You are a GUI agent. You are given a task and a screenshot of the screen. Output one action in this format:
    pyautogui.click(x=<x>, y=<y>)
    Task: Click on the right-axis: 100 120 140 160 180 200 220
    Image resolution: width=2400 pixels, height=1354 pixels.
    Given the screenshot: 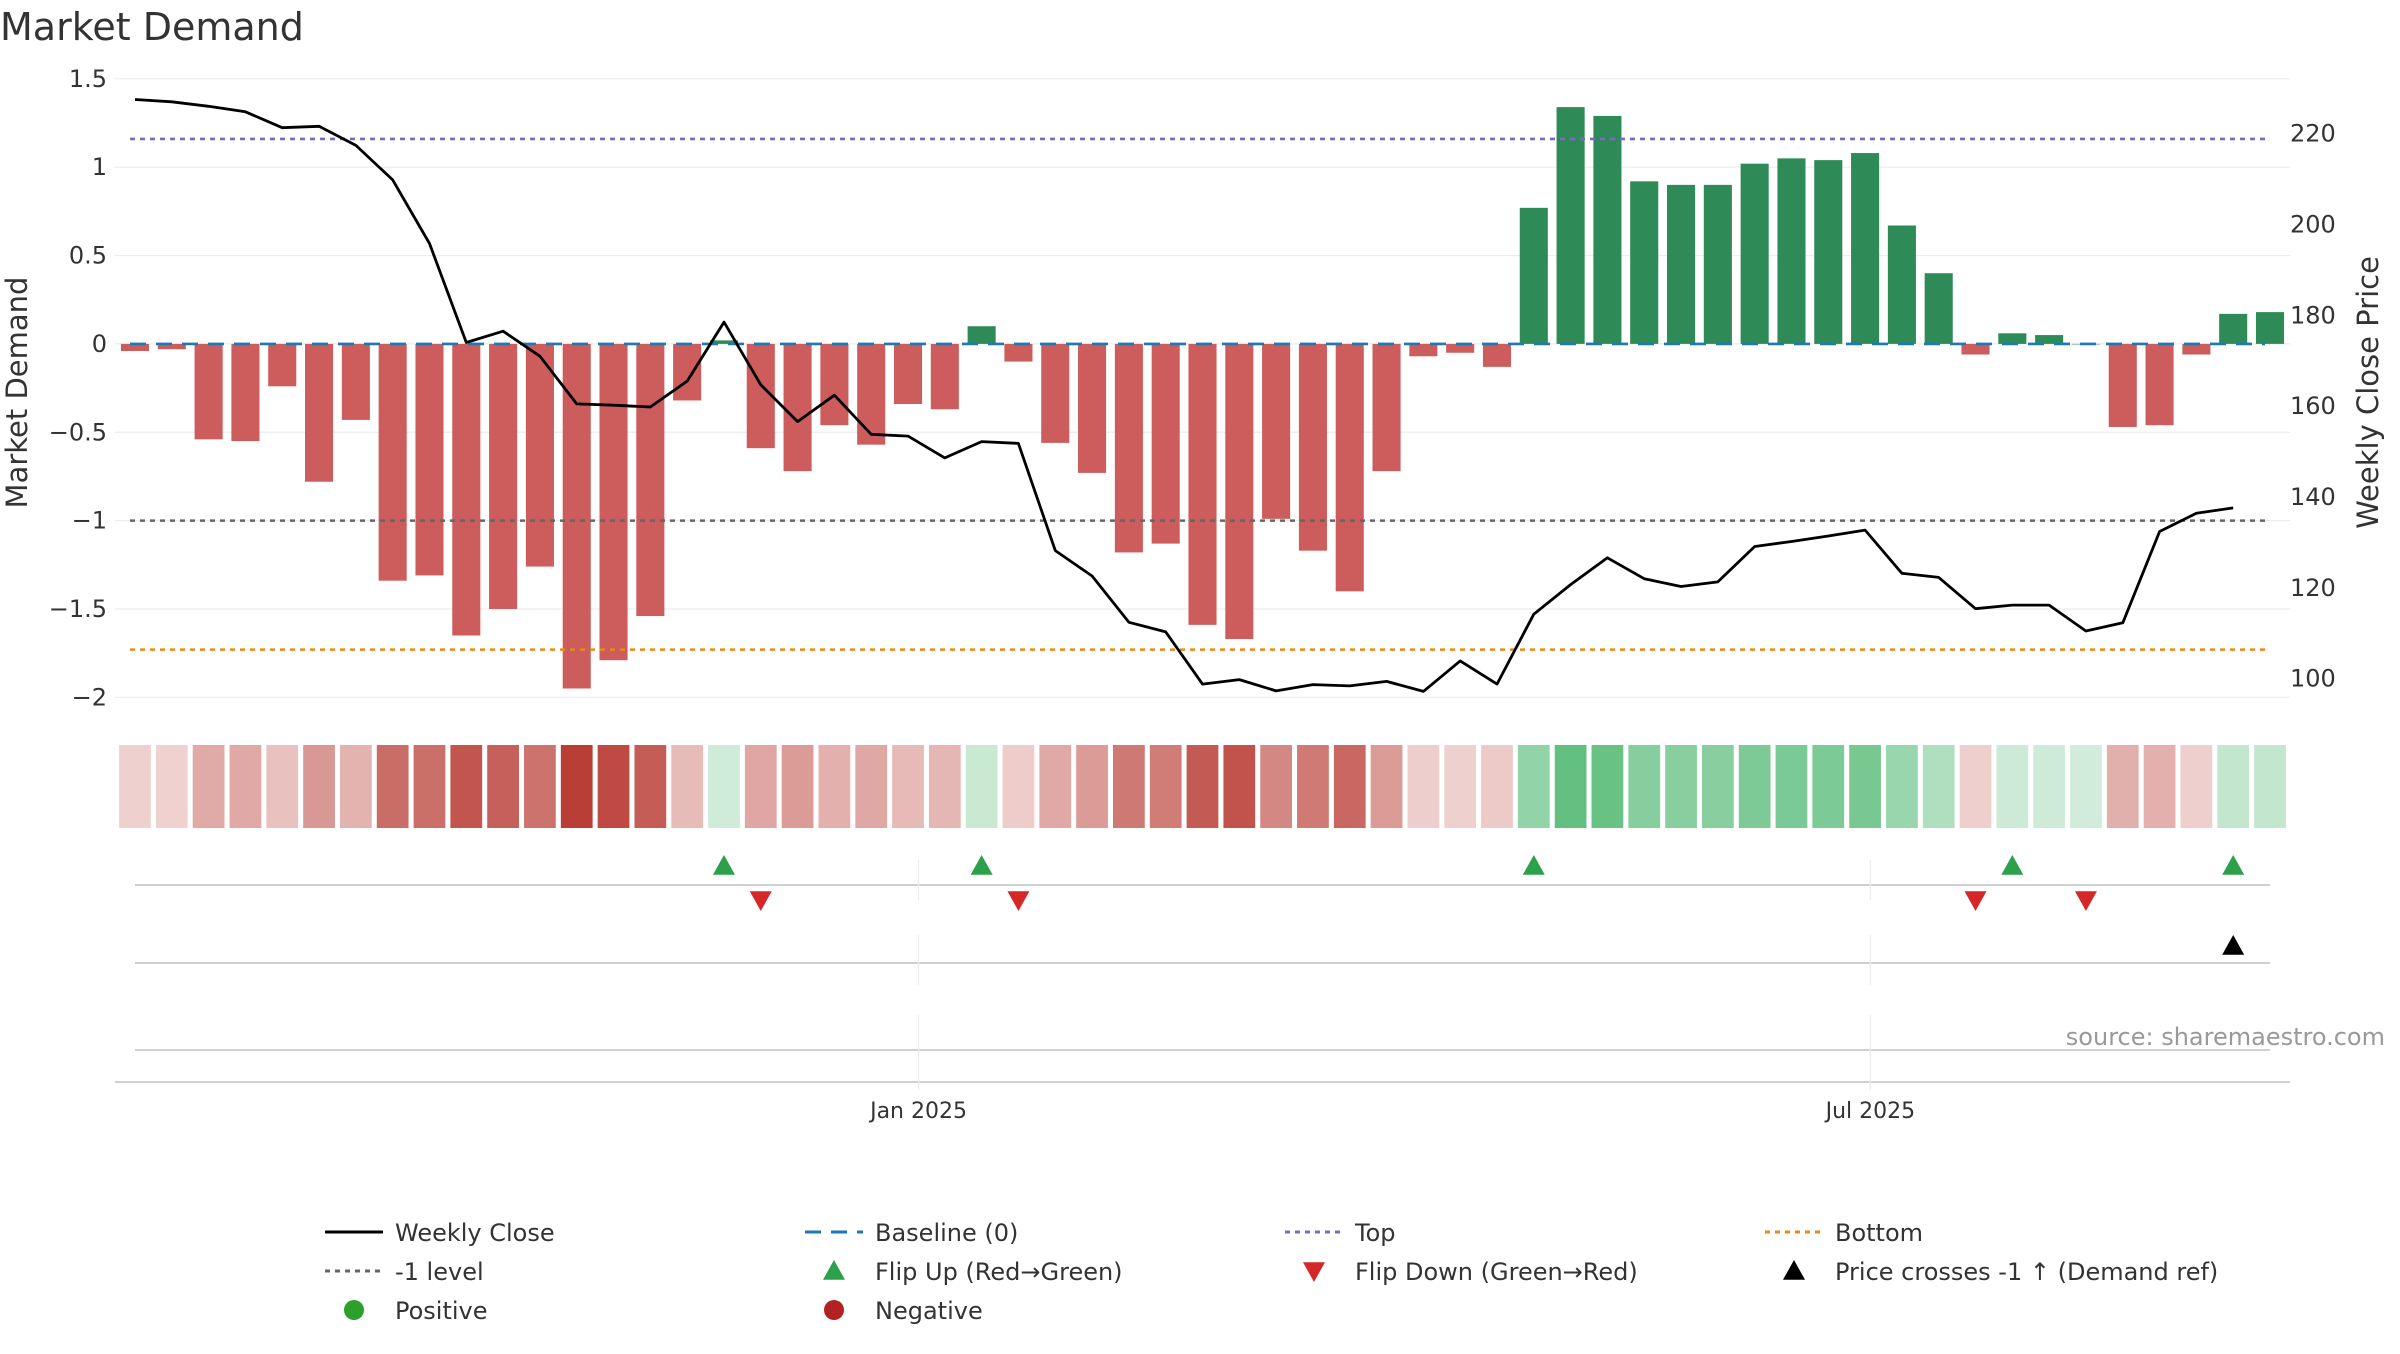 What is the action you would take?
    pyautogui.click(x=2313, y=406)
    